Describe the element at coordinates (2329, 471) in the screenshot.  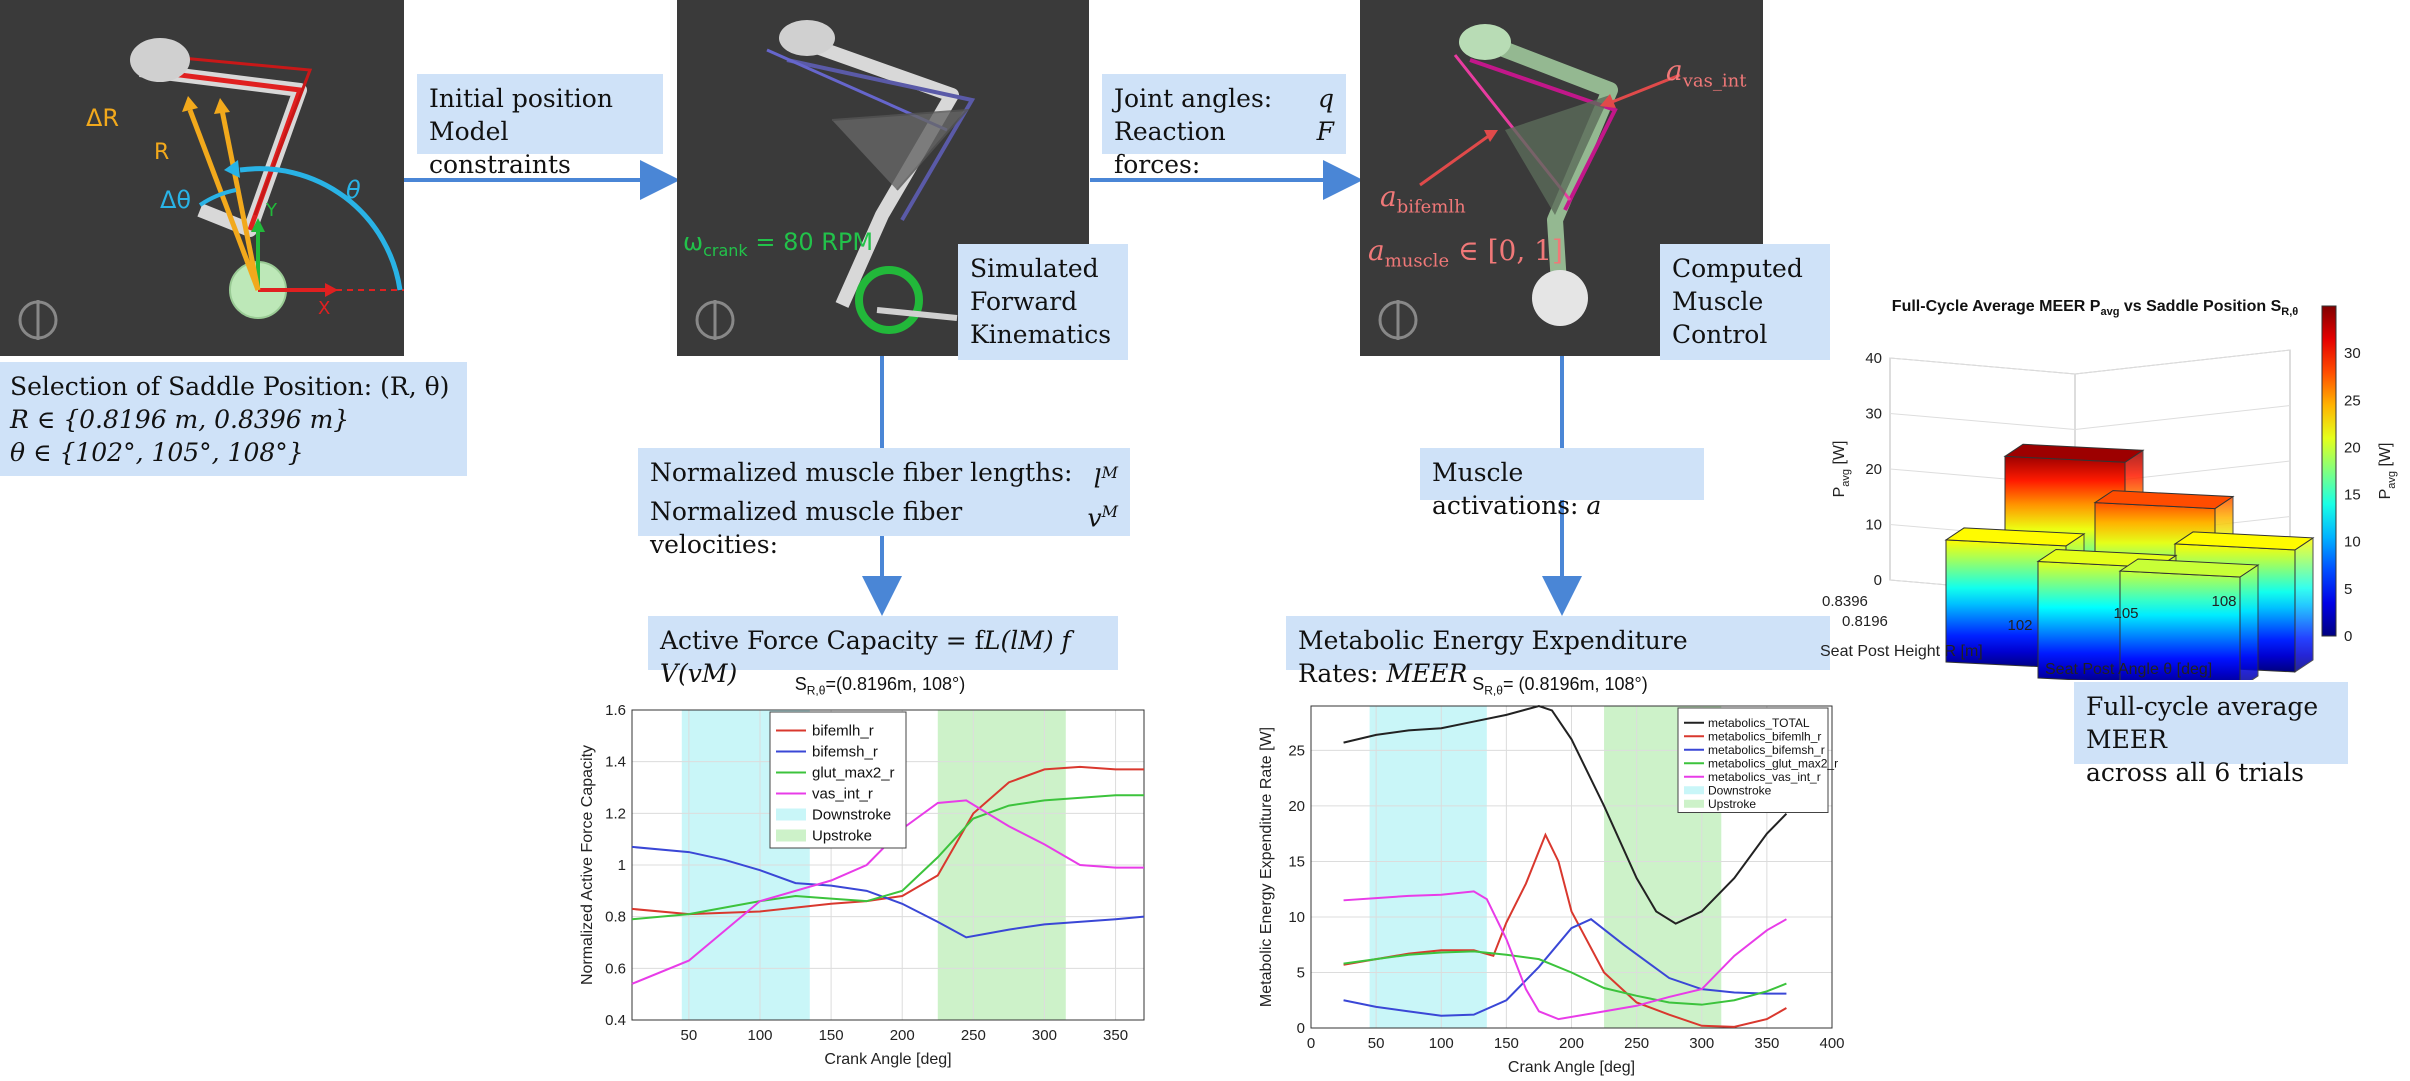
I see `colorbar` at that location.